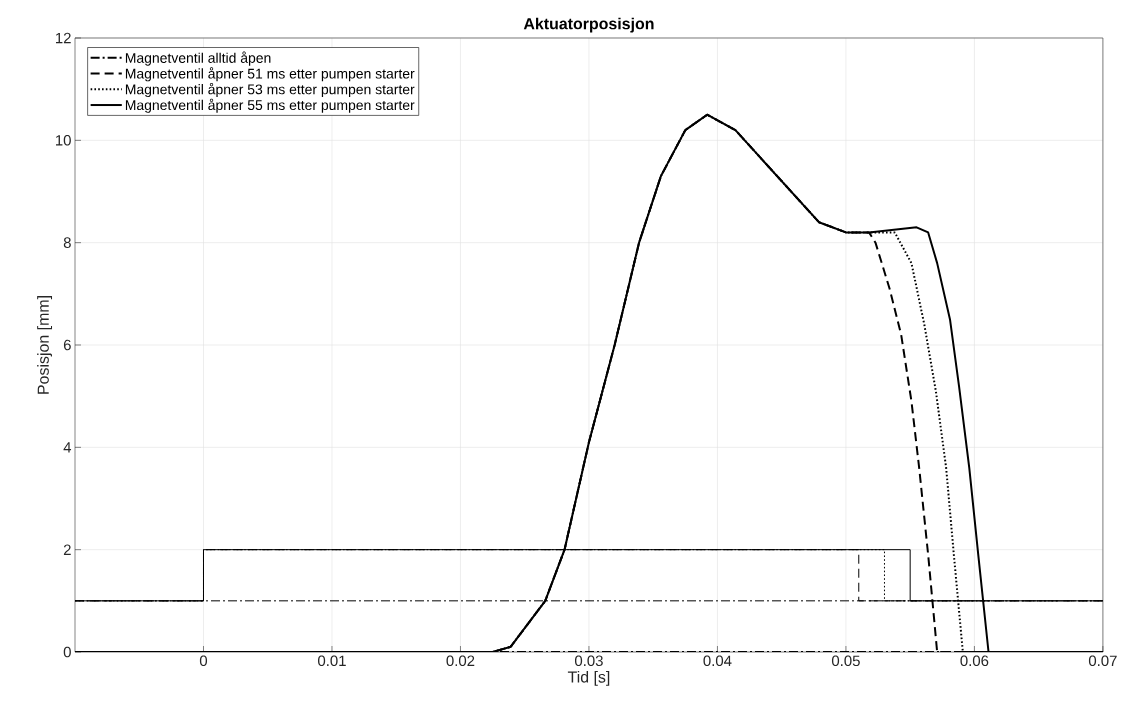  Describe the element at coordinates (63, 38) in the screenshot. I see `y-tick-label: 12` at that location.